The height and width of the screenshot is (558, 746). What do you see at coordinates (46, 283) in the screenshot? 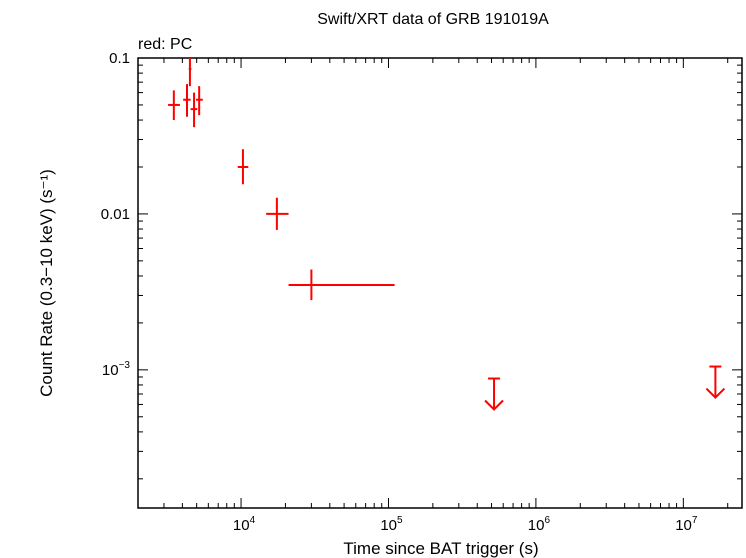
I see `y-axis-label: Count Rate (0.3−10 keV) (s⁻¹)` at bounding box center [46, 283].